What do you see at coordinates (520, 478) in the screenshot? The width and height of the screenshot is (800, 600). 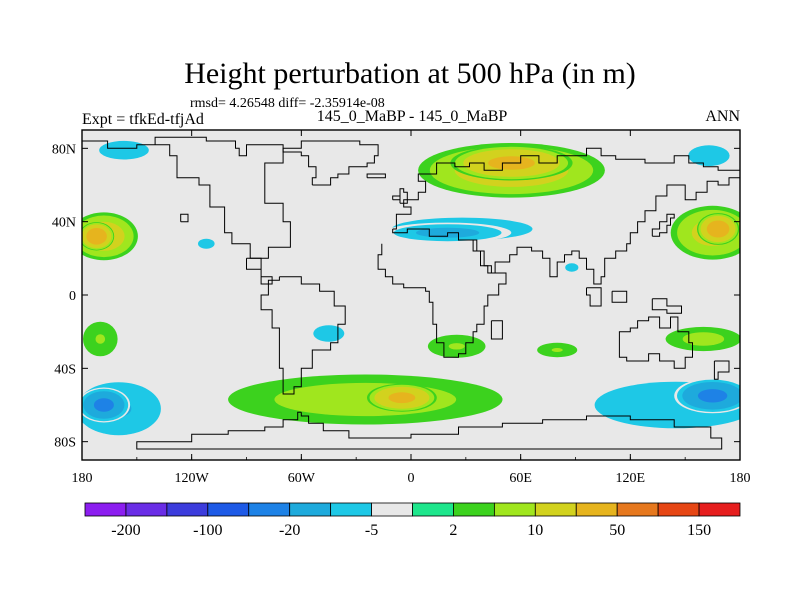 I see `lon-tick-label: 60E` at bounding box center [520, 478].